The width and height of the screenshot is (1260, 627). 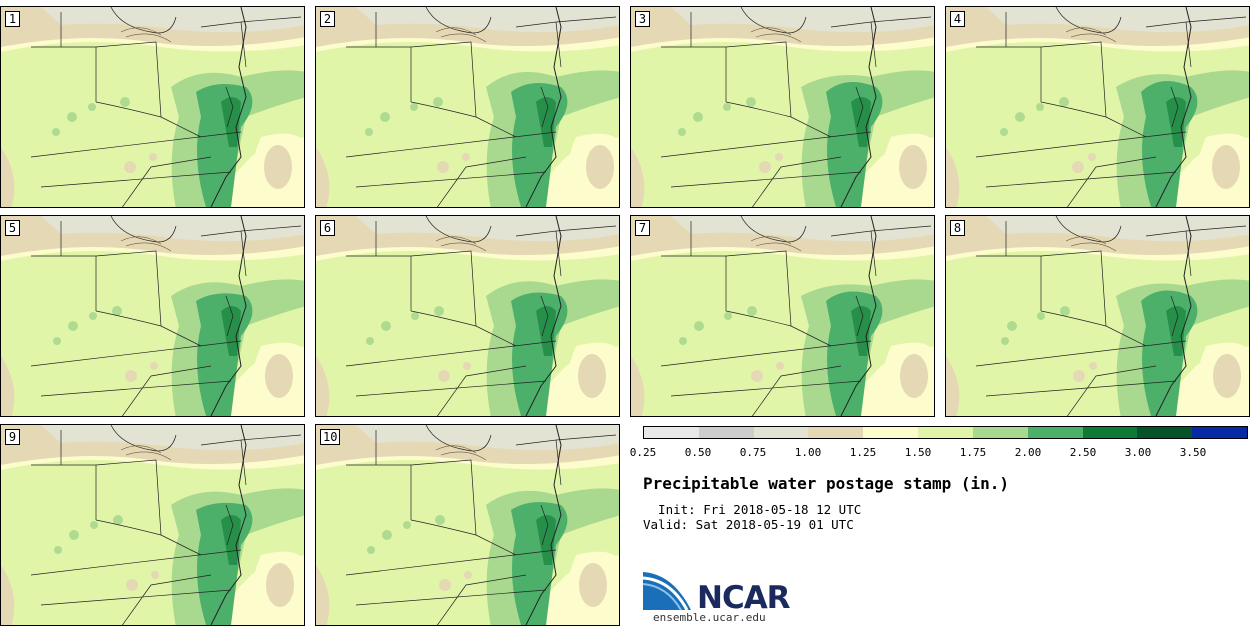 What do you see at coordinates (808, 452) in the screenshot?
I see `colorbar-tick-label: 1.00` at bounding box center [808, 452].